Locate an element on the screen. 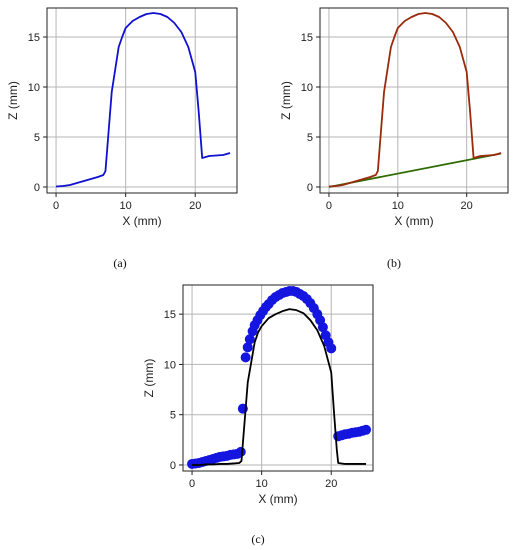 The image size is (519, 550). x-axis-label-a: X (mm) is located at coordinates (141, 221).